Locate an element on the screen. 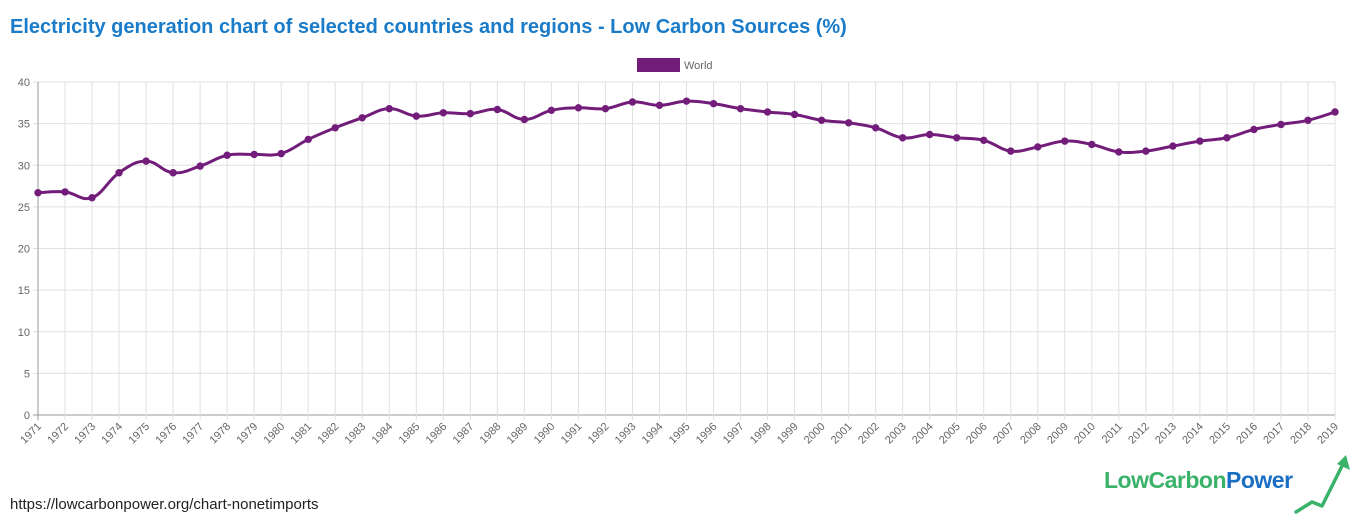 Image resolution: width=1354 pixels, height=520 pixels. legend-label-world: World is located at coordinates (698, 66).